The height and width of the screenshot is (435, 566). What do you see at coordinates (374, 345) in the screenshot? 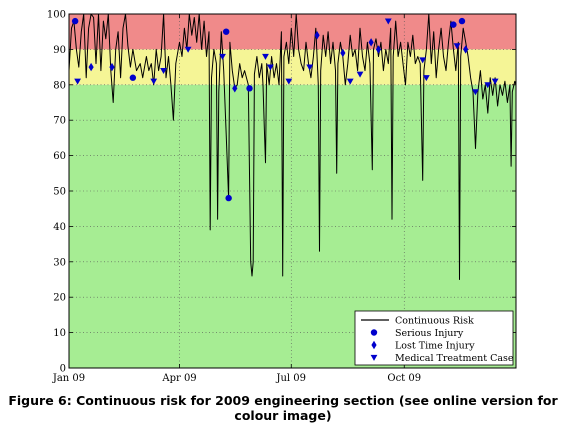
I see `lost-time-injury-legend-marker` at bounding box center [374, 345].